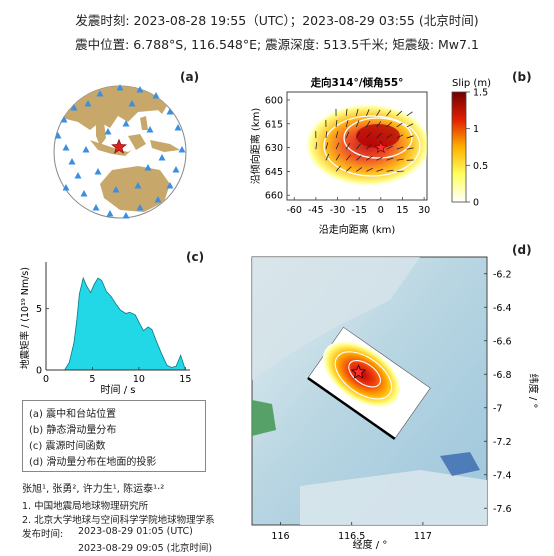 The width and height of the screenshot is (554, 556). What do you see at coordinates (264, 418) in the screenshot?
I see `map-island` at bounding box center [264, 418].